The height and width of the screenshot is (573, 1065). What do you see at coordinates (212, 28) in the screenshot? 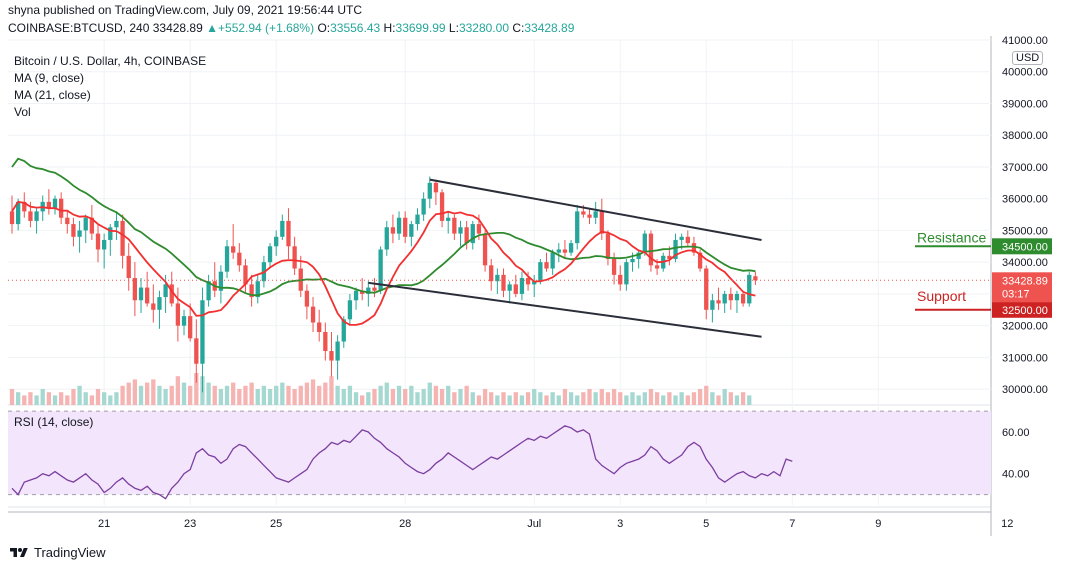
I see `up-triangle-icon: ▲` at bounding box center [212, 28].